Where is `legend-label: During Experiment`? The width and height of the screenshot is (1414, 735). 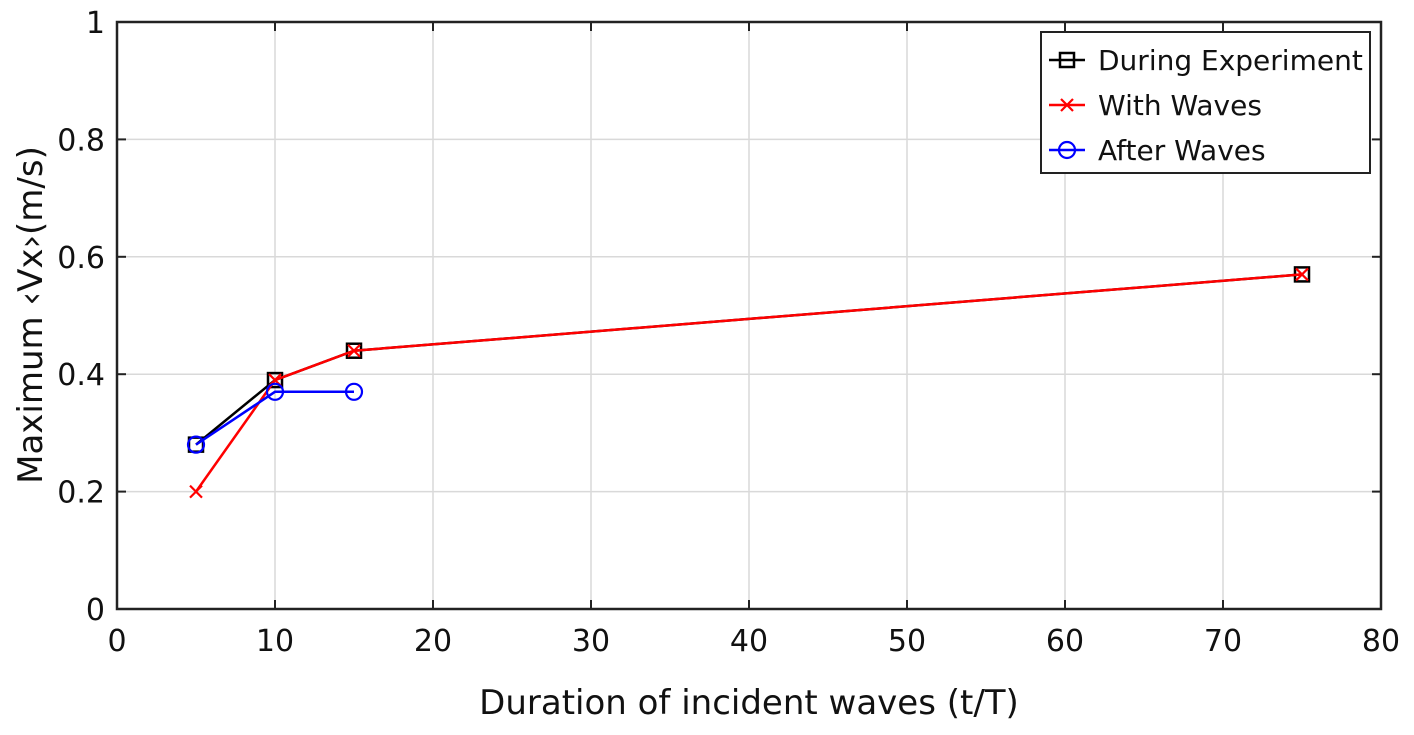
legend-label: During Experiment is located at coordinates (1230, 60).